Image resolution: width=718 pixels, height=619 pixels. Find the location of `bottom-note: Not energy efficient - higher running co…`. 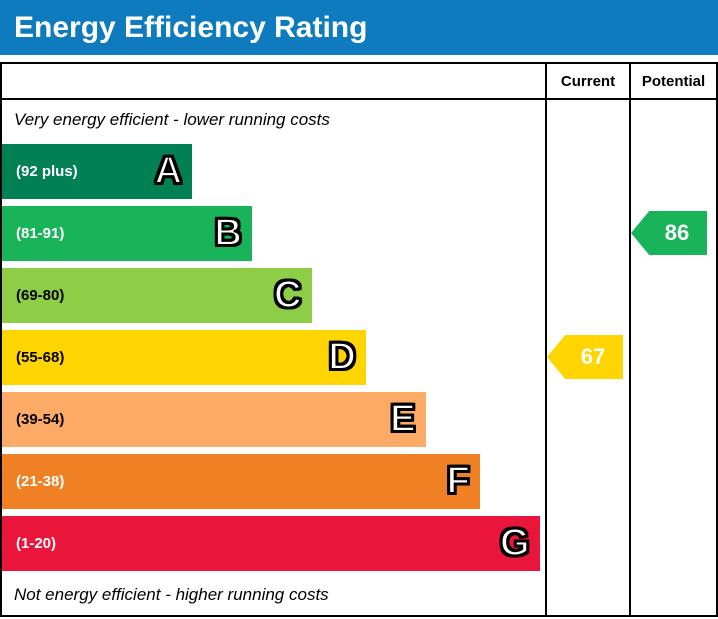

bottom-note: Not energy efficient - higher running co… is located at coordinates (171, 594).